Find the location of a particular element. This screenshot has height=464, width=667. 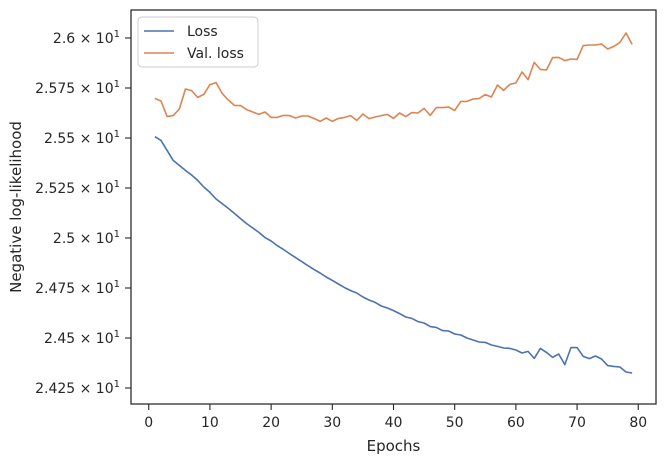

series-line-val-loss is located at coordinates (393, 77).